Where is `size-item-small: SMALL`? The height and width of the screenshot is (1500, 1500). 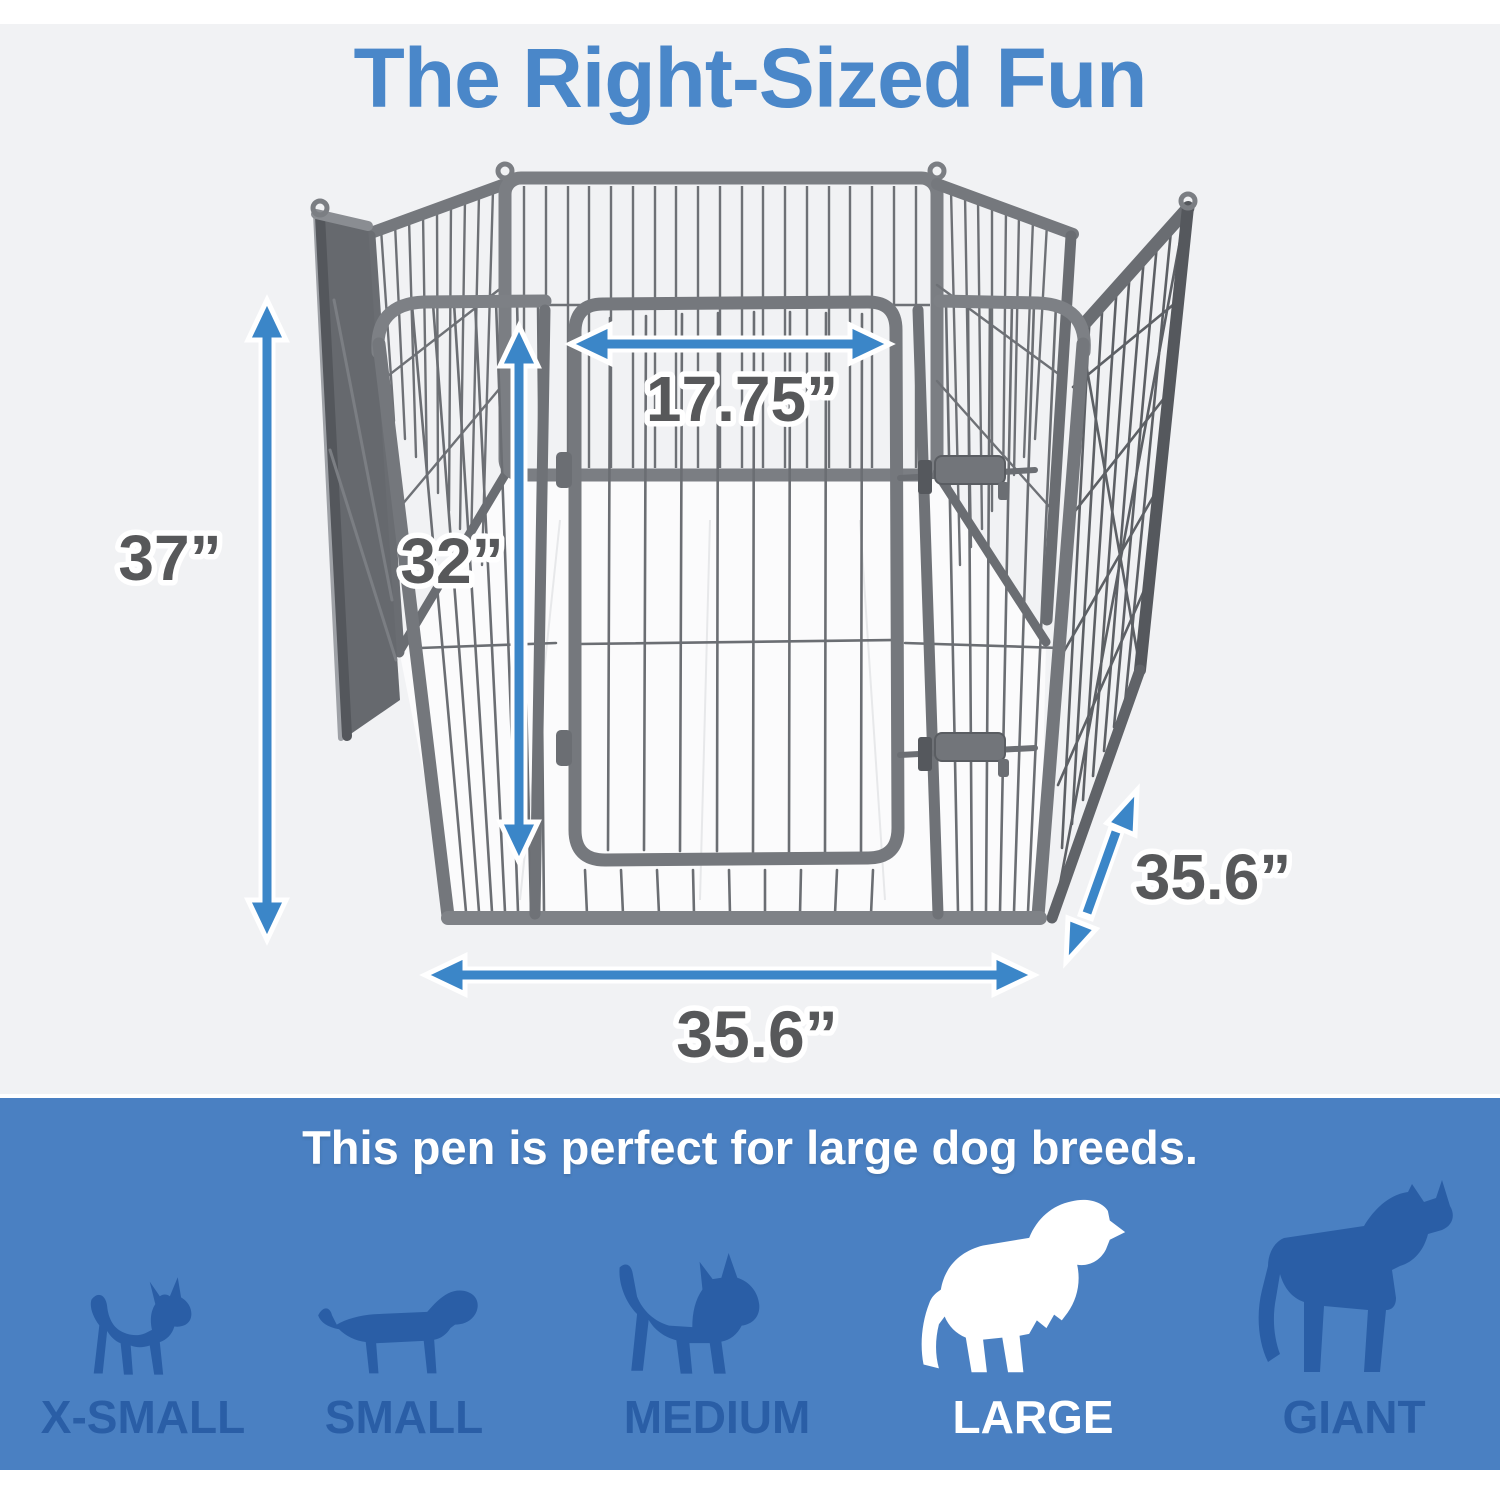
size-item-small: SMALL is located at coordinates (404, 1284).